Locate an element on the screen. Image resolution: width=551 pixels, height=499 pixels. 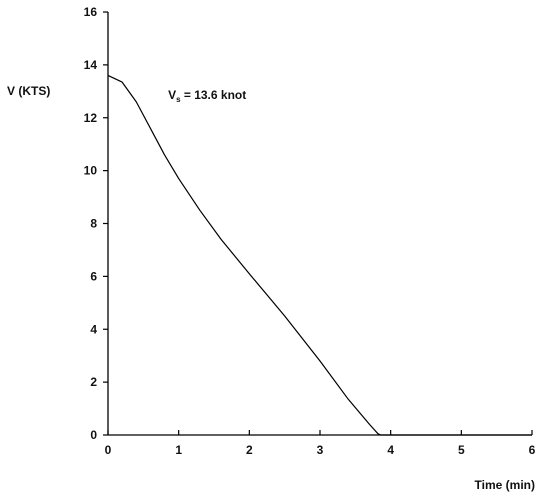
x-tick-label: 2 is located at coordinates (249, 450).